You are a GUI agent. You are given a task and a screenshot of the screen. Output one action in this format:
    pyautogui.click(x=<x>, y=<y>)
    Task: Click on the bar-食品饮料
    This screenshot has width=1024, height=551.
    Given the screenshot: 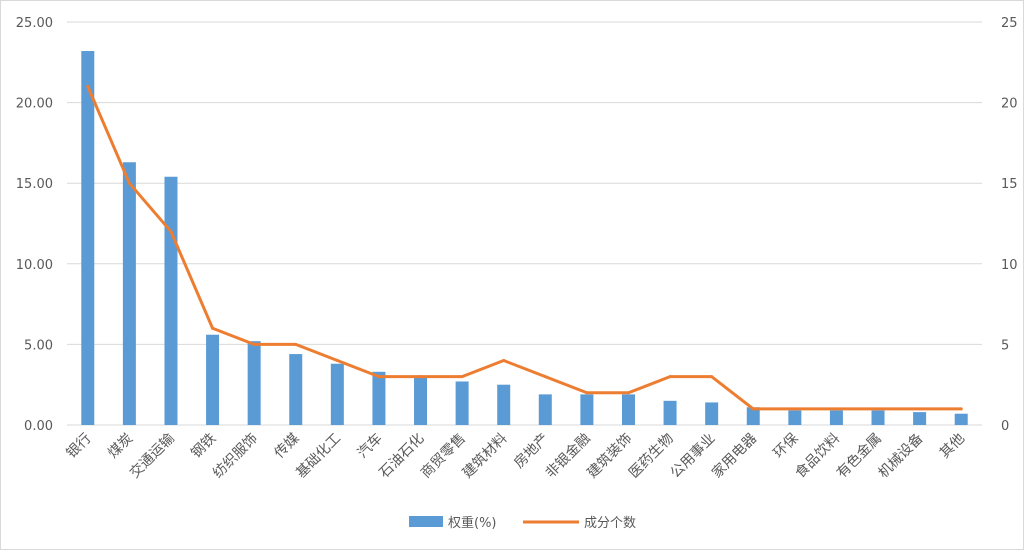 What is the action you would take?
    pyautogui.click(x=836, y=417)
    